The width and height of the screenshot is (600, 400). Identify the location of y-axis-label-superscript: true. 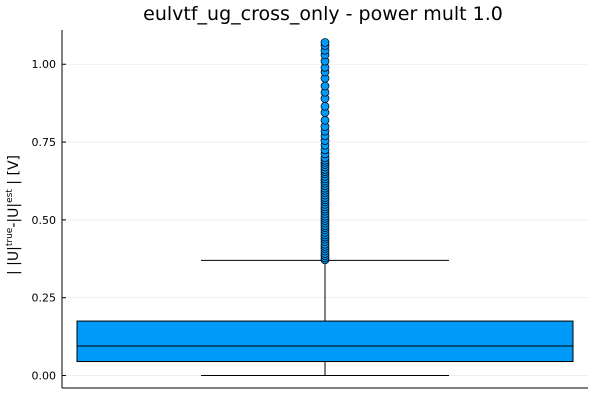
(10, 236).